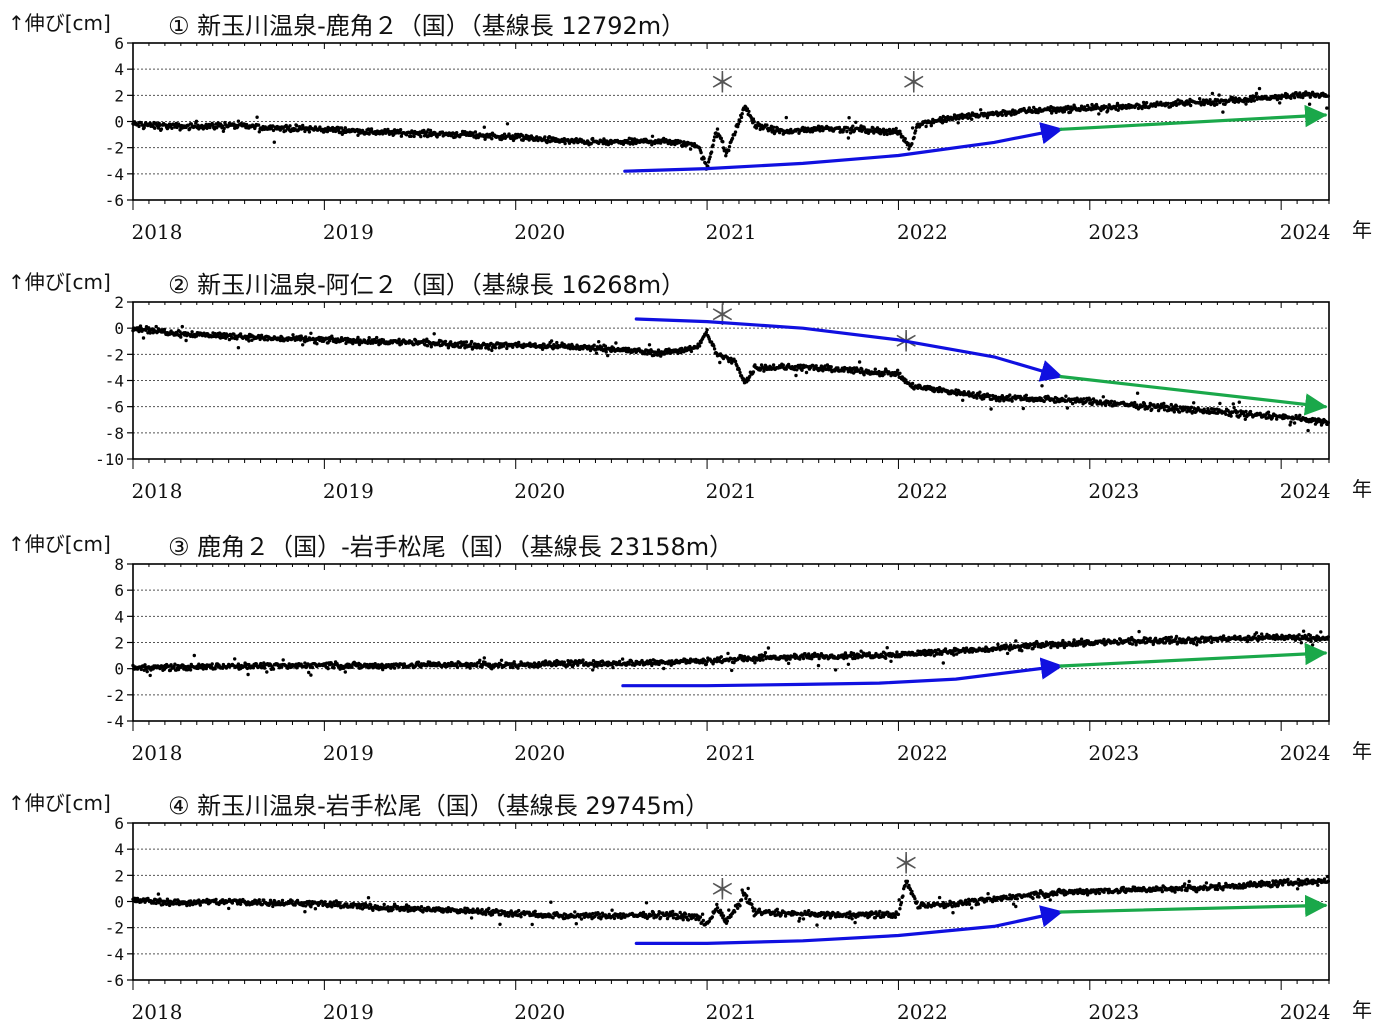 The height and width of the screenshot is (1024, 1387). I want to click on chart-title: ③ 鹿角２（国）-岩手松尾（国）（基線長 23158m）, so click(450, 547).